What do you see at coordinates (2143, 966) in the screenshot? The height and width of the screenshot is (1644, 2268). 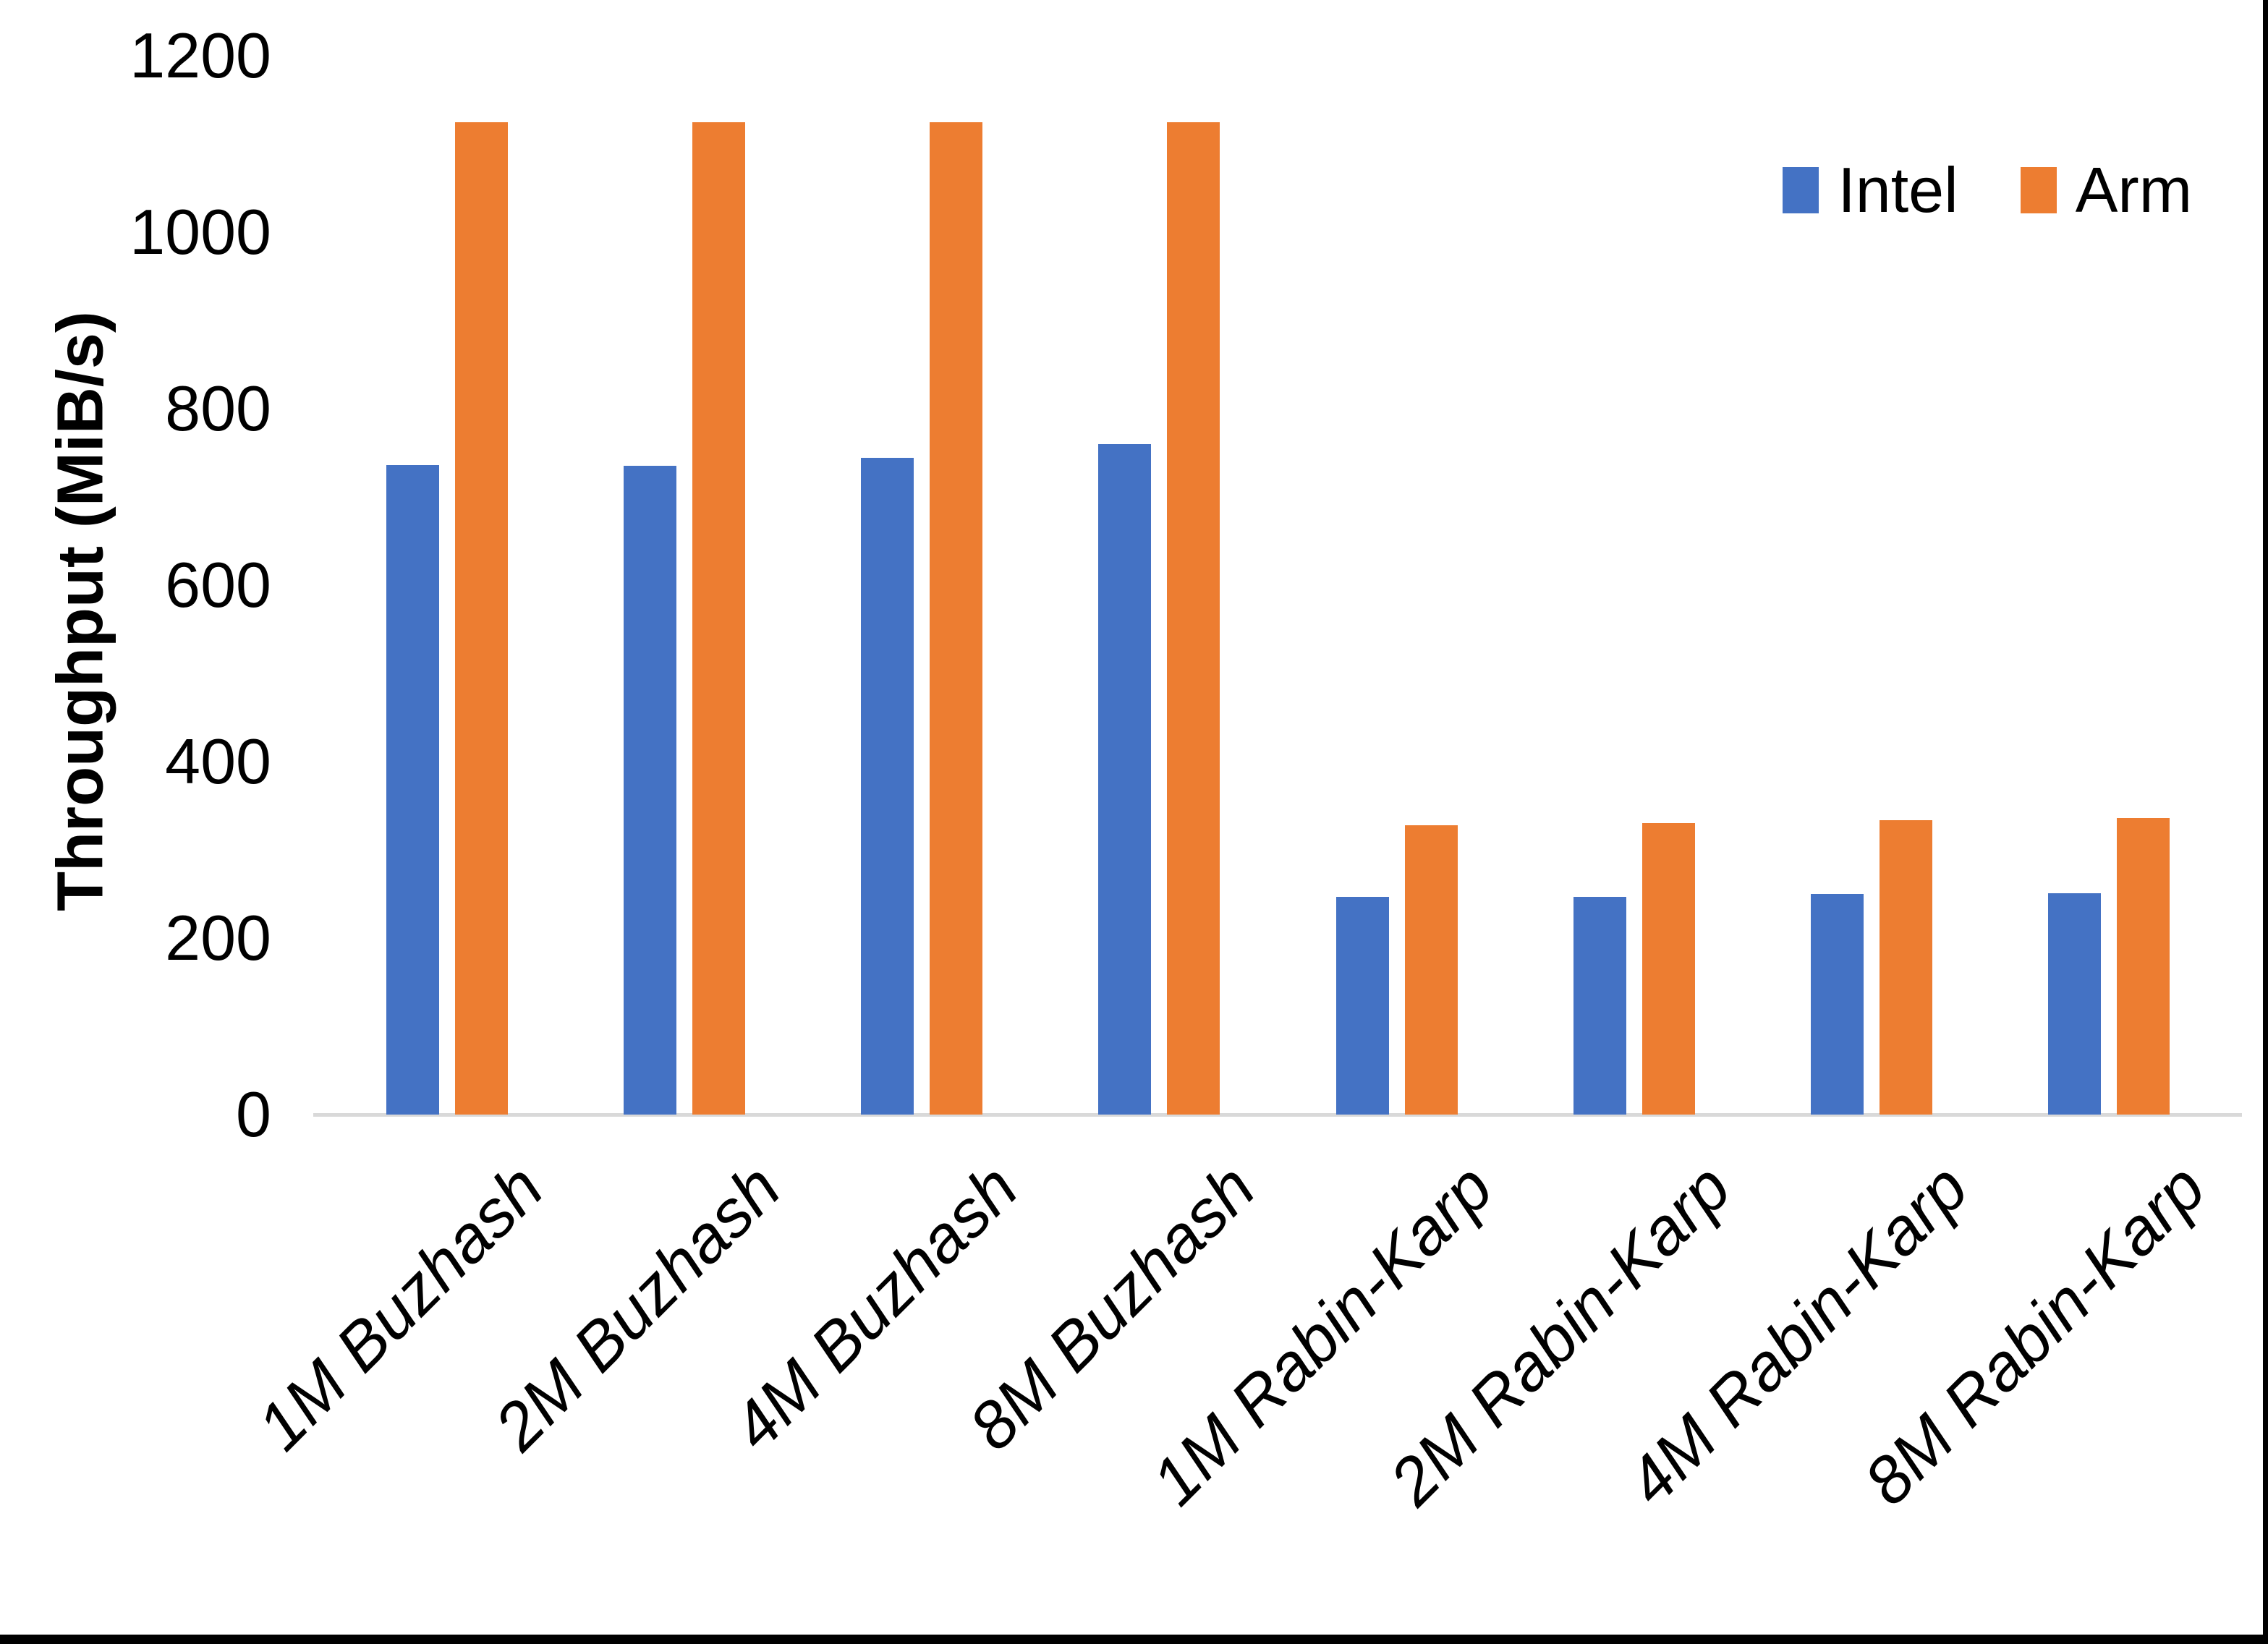 I see `bar-arm-8m-rabin-karp` at bounding box center [2143, 966].